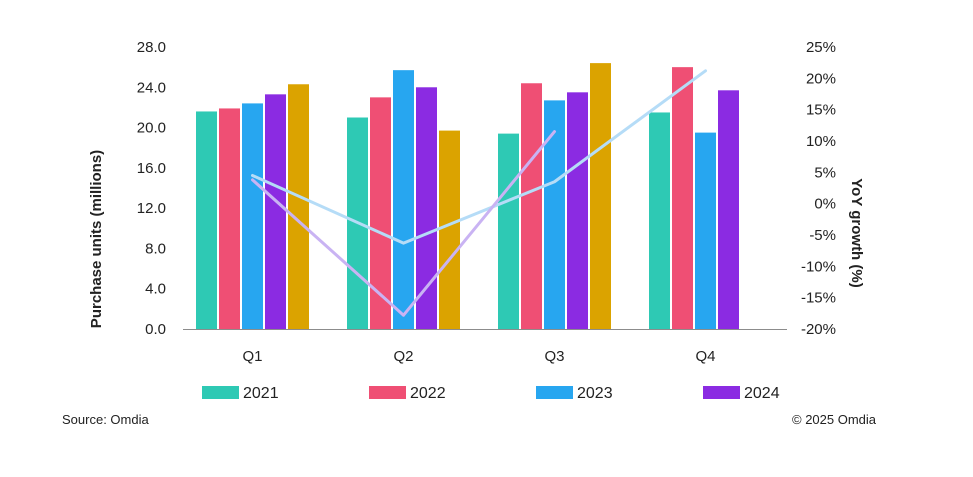 Image resolution: width=973 pixels, height=477 pixels. What do you see at coordinates (151, 128) in the screenshot?
I see `left-tick-label: 20.0` at bounding box center [151, 128].